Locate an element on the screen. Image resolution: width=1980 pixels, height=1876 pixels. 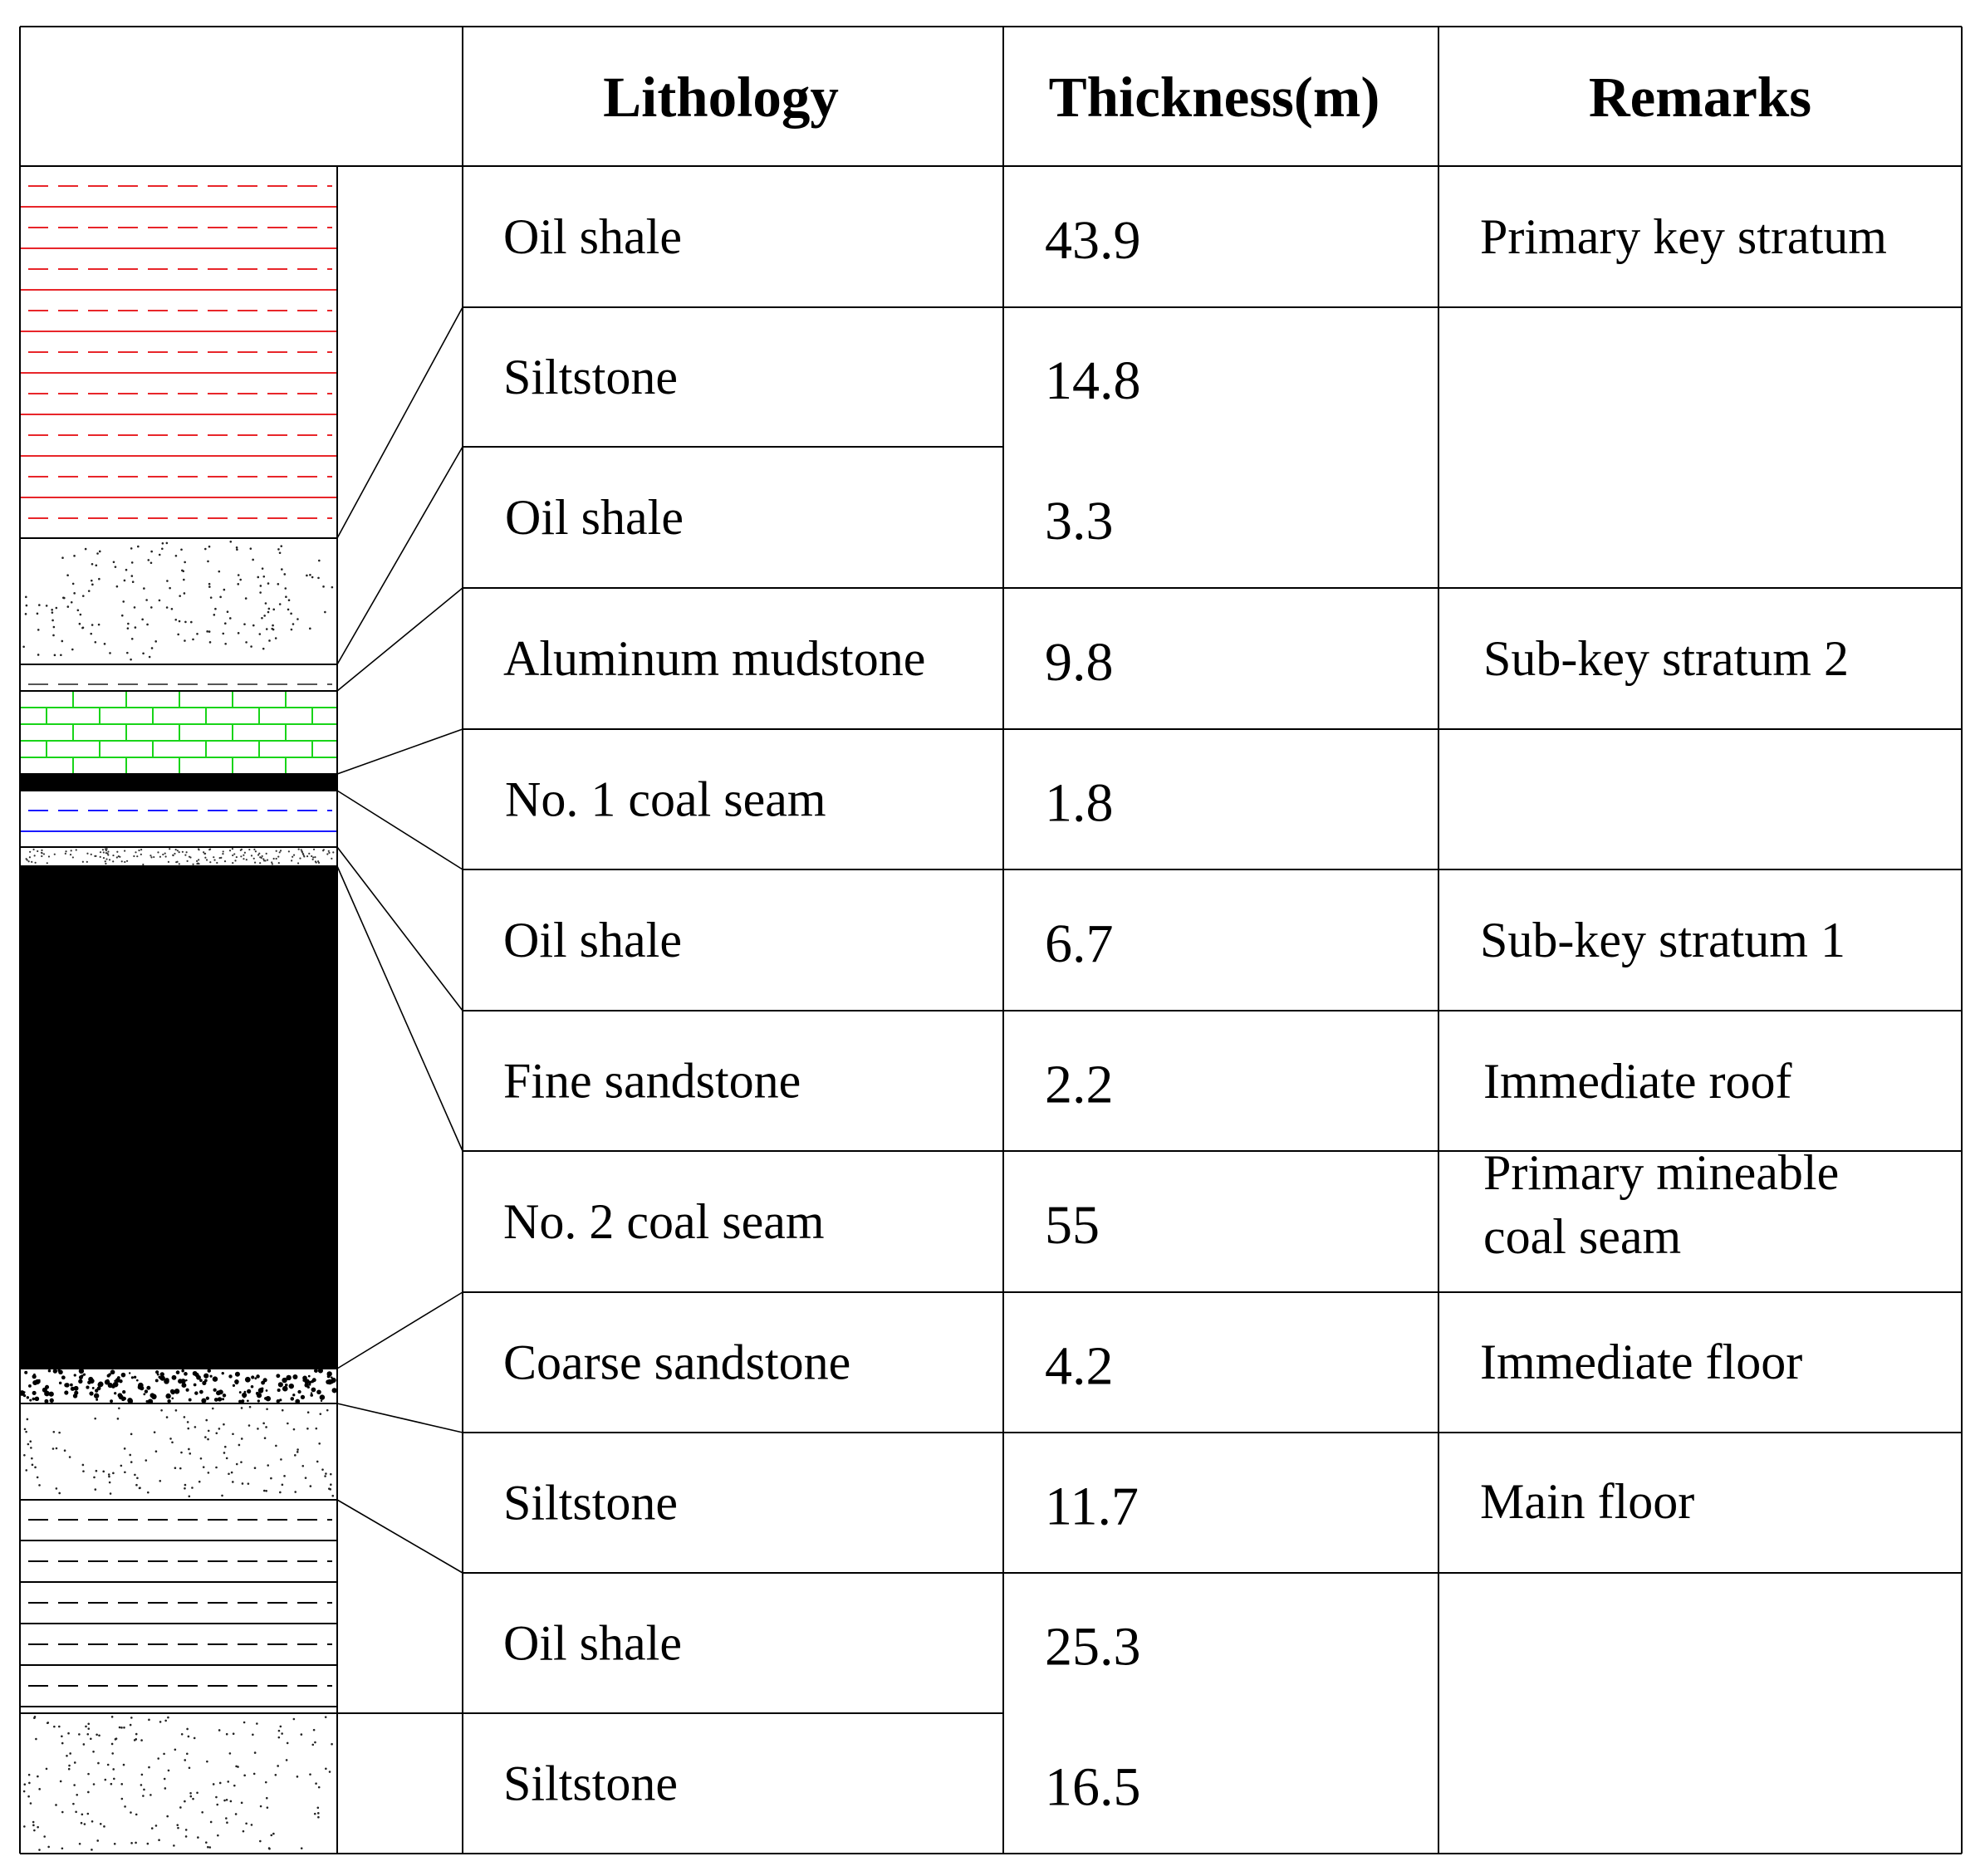
thickness-cell: 14.8 is located at coordinates (1093, 380).